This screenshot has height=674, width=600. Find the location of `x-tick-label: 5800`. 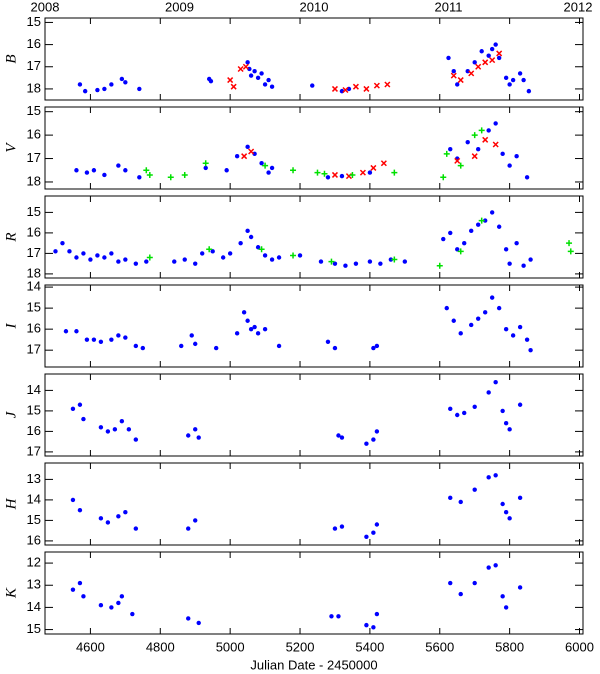

x-tick-label: 5800 is located at coordinates (509, 646).